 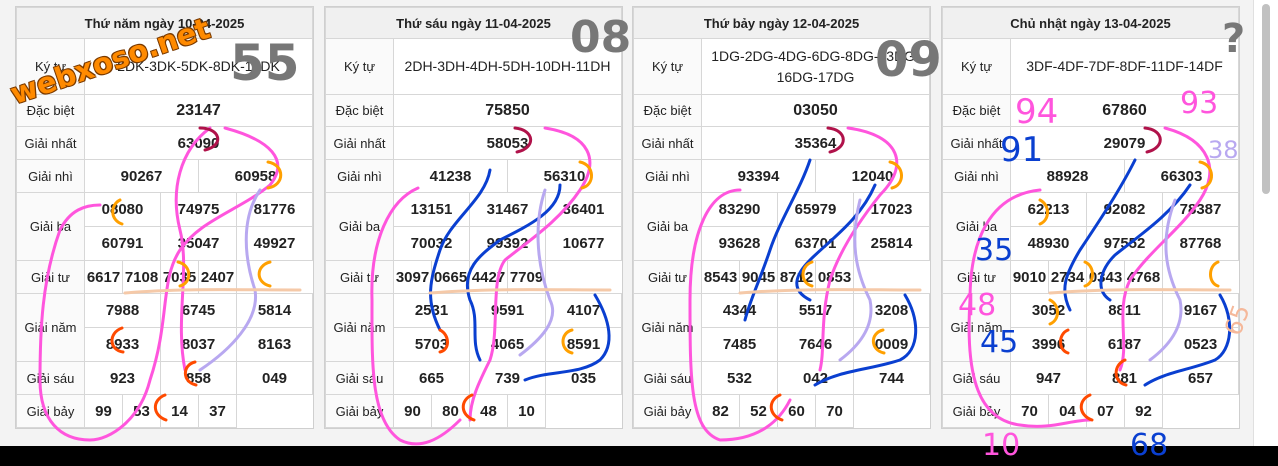 I want to click on prize-number: 82, so click(x=720, y=411).